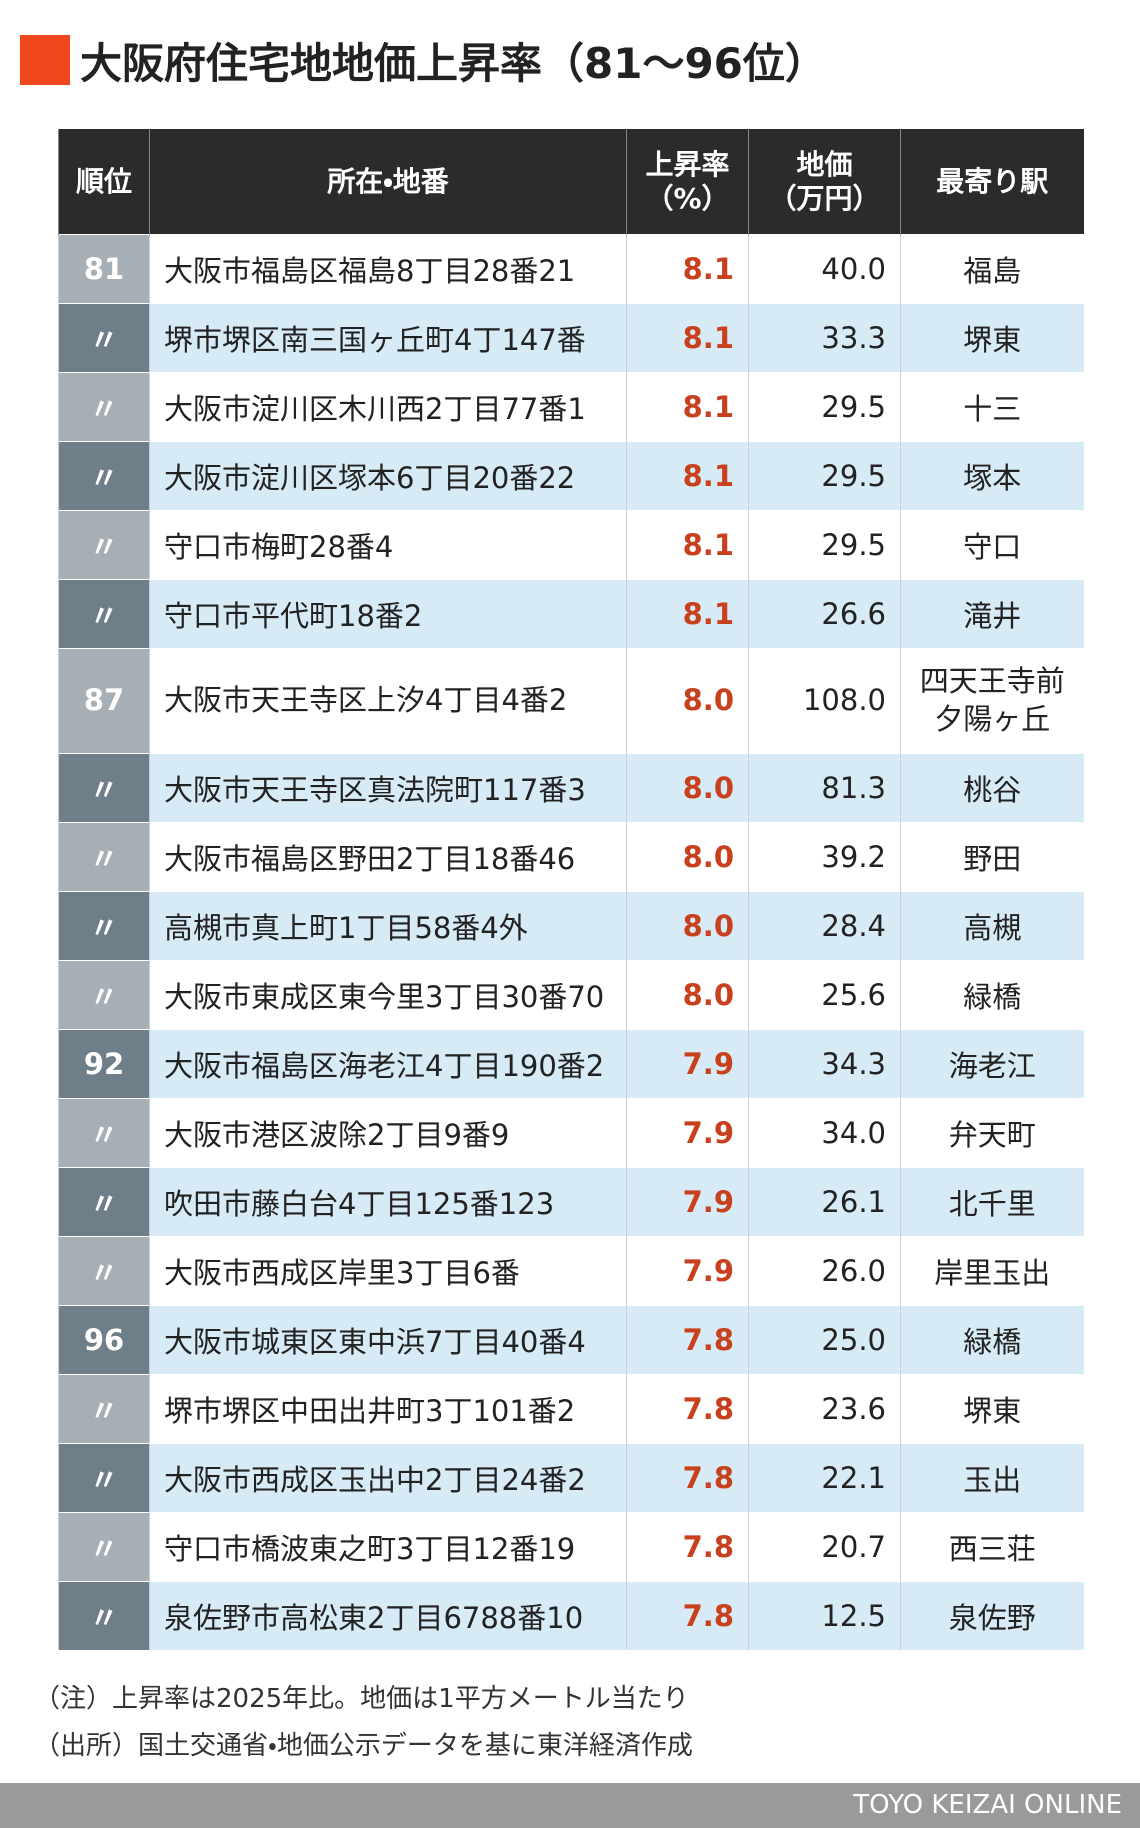  Describe the element at coordinates (992, 1064) in the screenshot. I see `station-cell: 海老江` at that location.